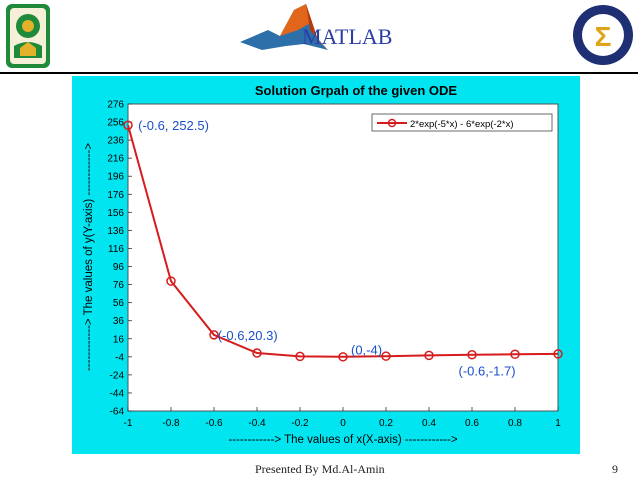 This screenshot has height=478, width=638. What do you see at coordinates (248, 335) in the screenshot?
I see `data-annotation: (-0.6,20.3)` at bounding box center [248, 335].